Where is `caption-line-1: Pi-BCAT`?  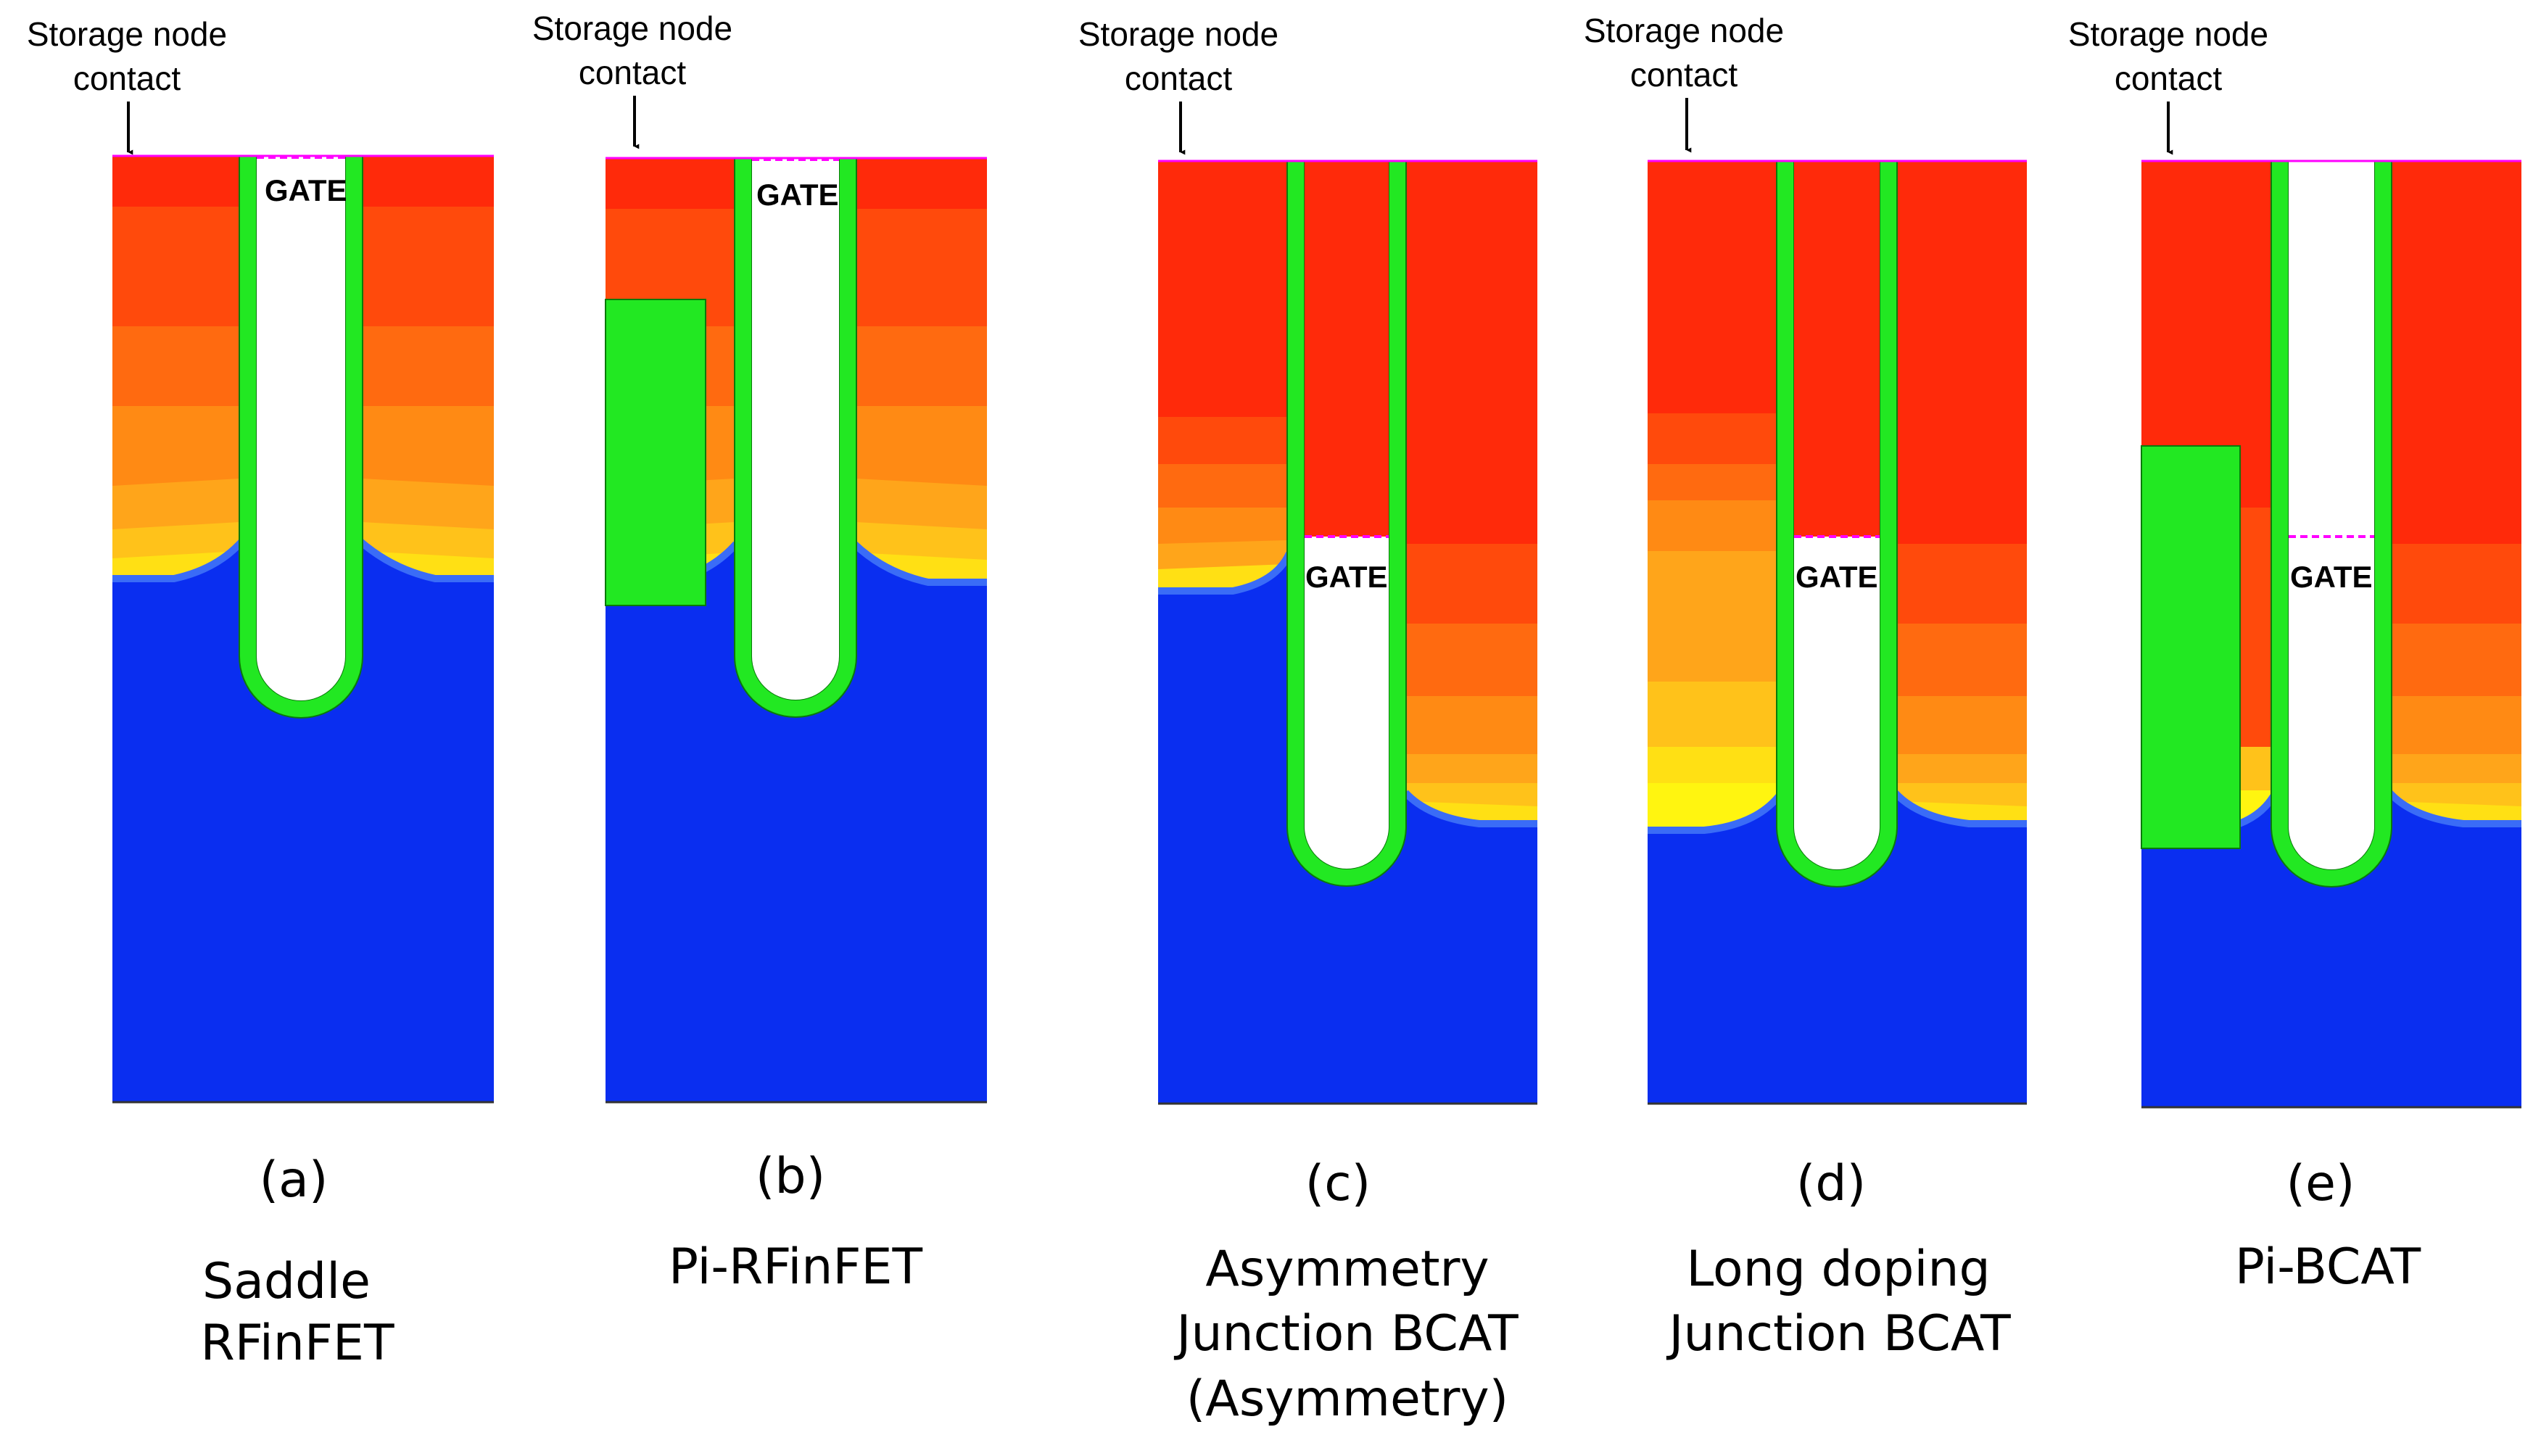 caption-line-1: Pi-BCAT is located at coordinates (2328, 1267).